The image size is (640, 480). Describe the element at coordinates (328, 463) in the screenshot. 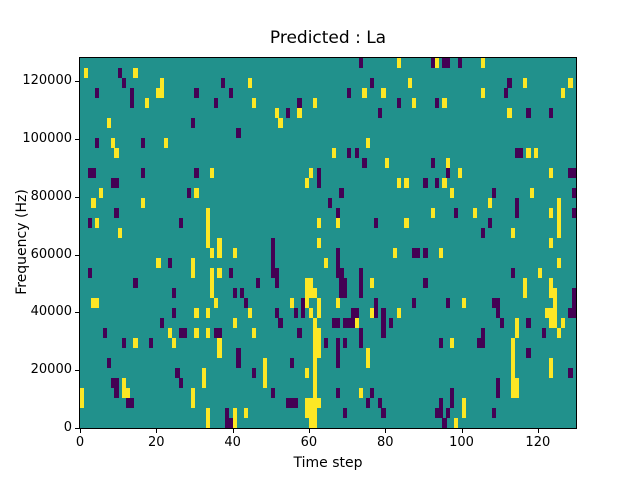

I see `x-axis-label: Time step` at that location.